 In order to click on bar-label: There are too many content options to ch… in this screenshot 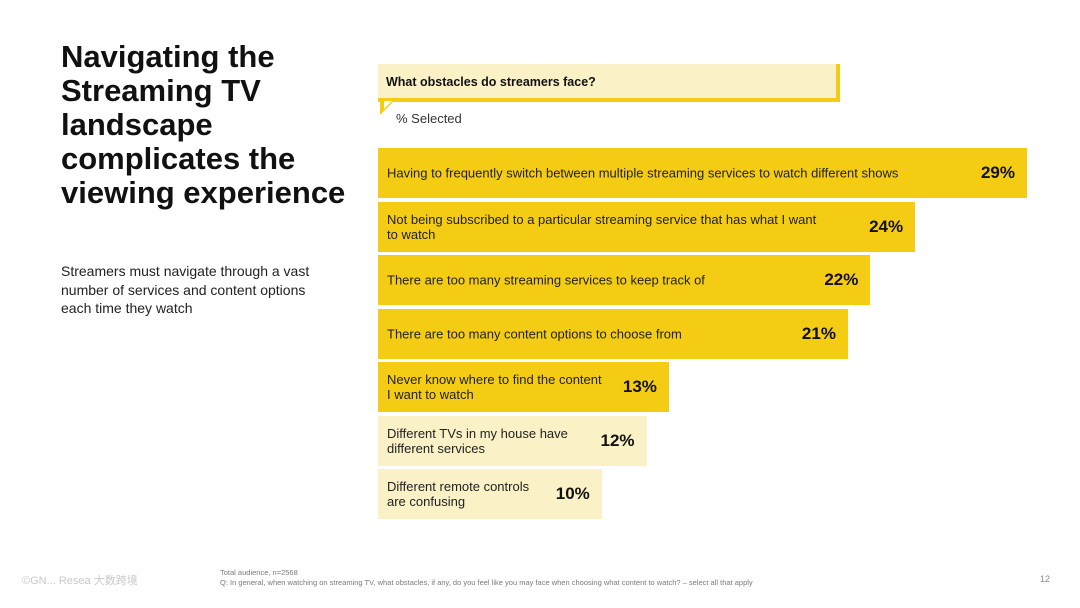, I will do `click(534, 333)`.